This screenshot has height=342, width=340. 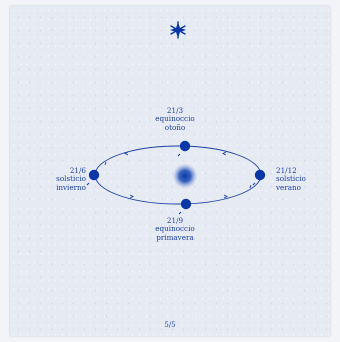 I want to click on planet-left, so click(x=93, y=177).